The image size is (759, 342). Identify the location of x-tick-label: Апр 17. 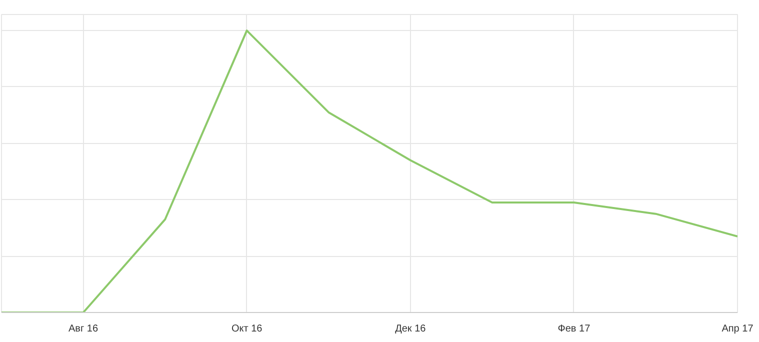
(738, 329).